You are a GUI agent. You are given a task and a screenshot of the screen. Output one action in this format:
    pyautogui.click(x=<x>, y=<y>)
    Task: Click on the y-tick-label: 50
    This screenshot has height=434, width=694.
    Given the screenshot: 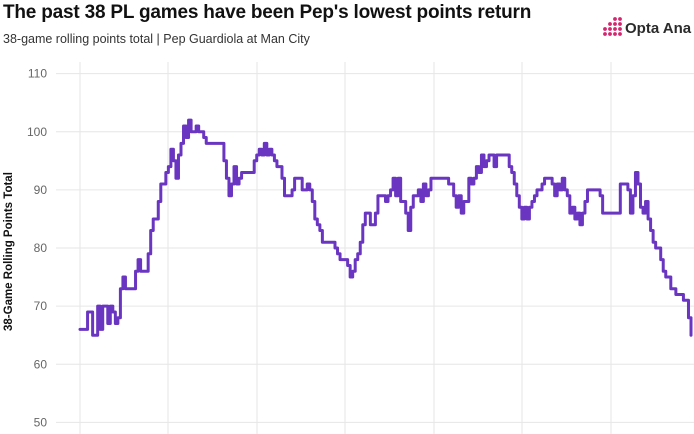 What is the action you would take?
    pyautogui.click(x=41, y=422)
    